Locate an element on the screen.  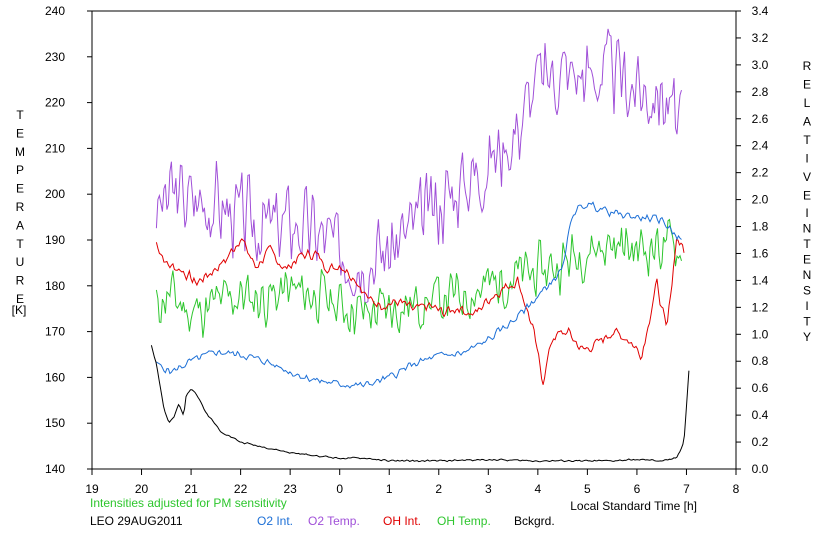
right-tick-label: 0.6 is located at coordinates (760, 388).